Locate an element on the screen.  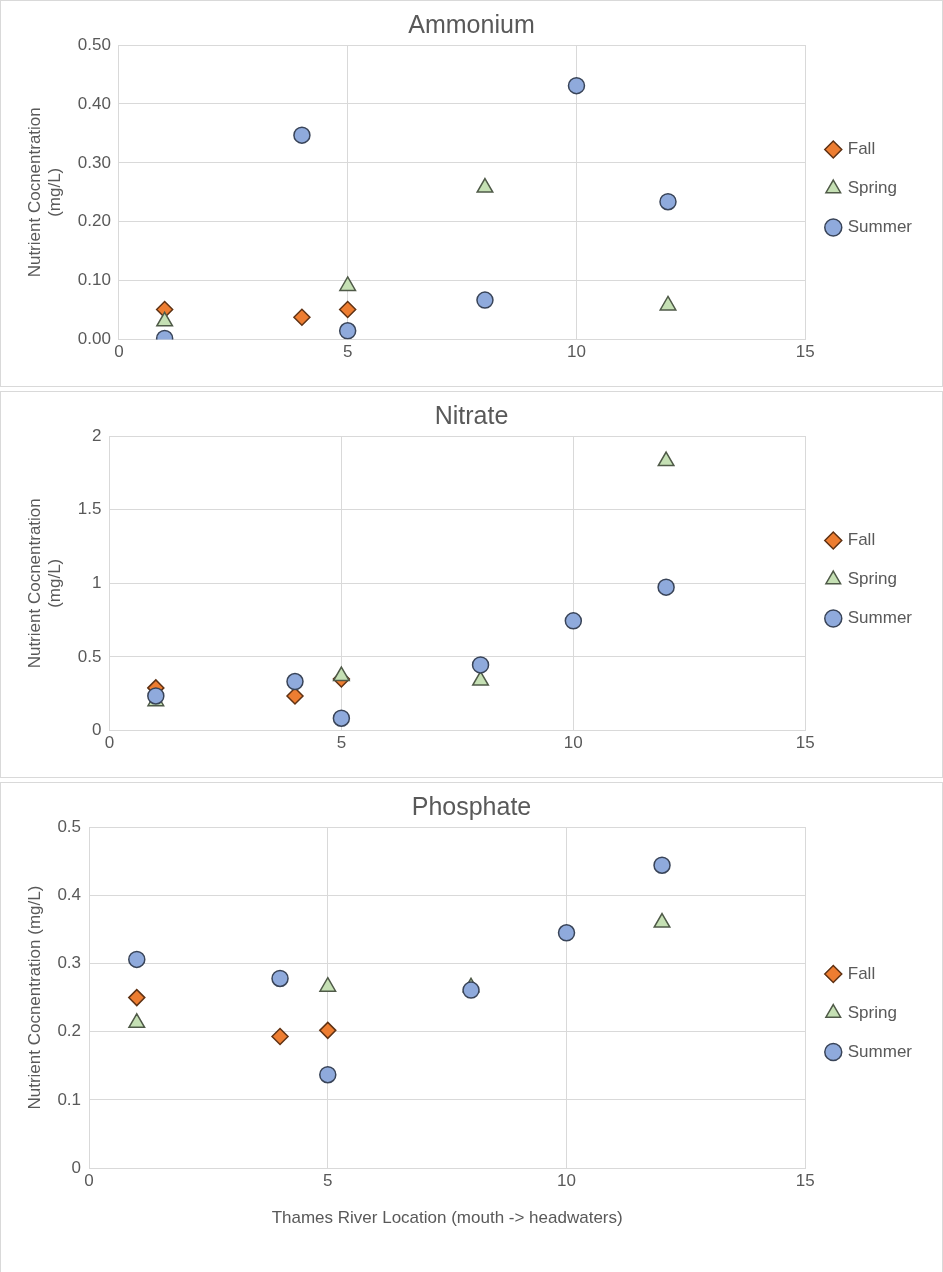
chart-title: Ammonium is located at coordinates (471, 23).